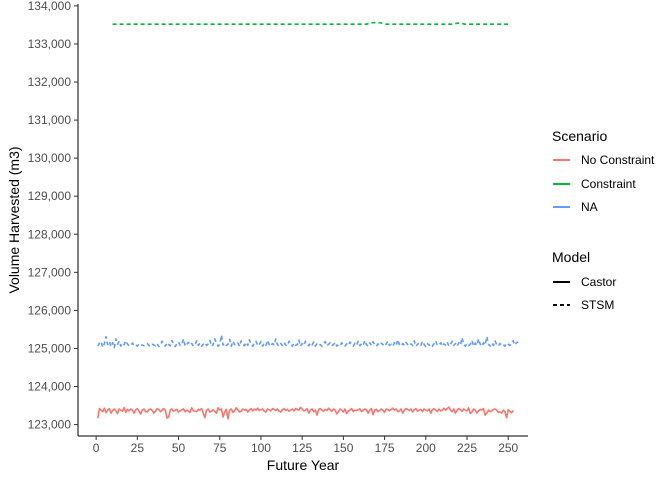 The image size is (672, 485). I want to click on x-tick-label: 200, so click(426, 448).